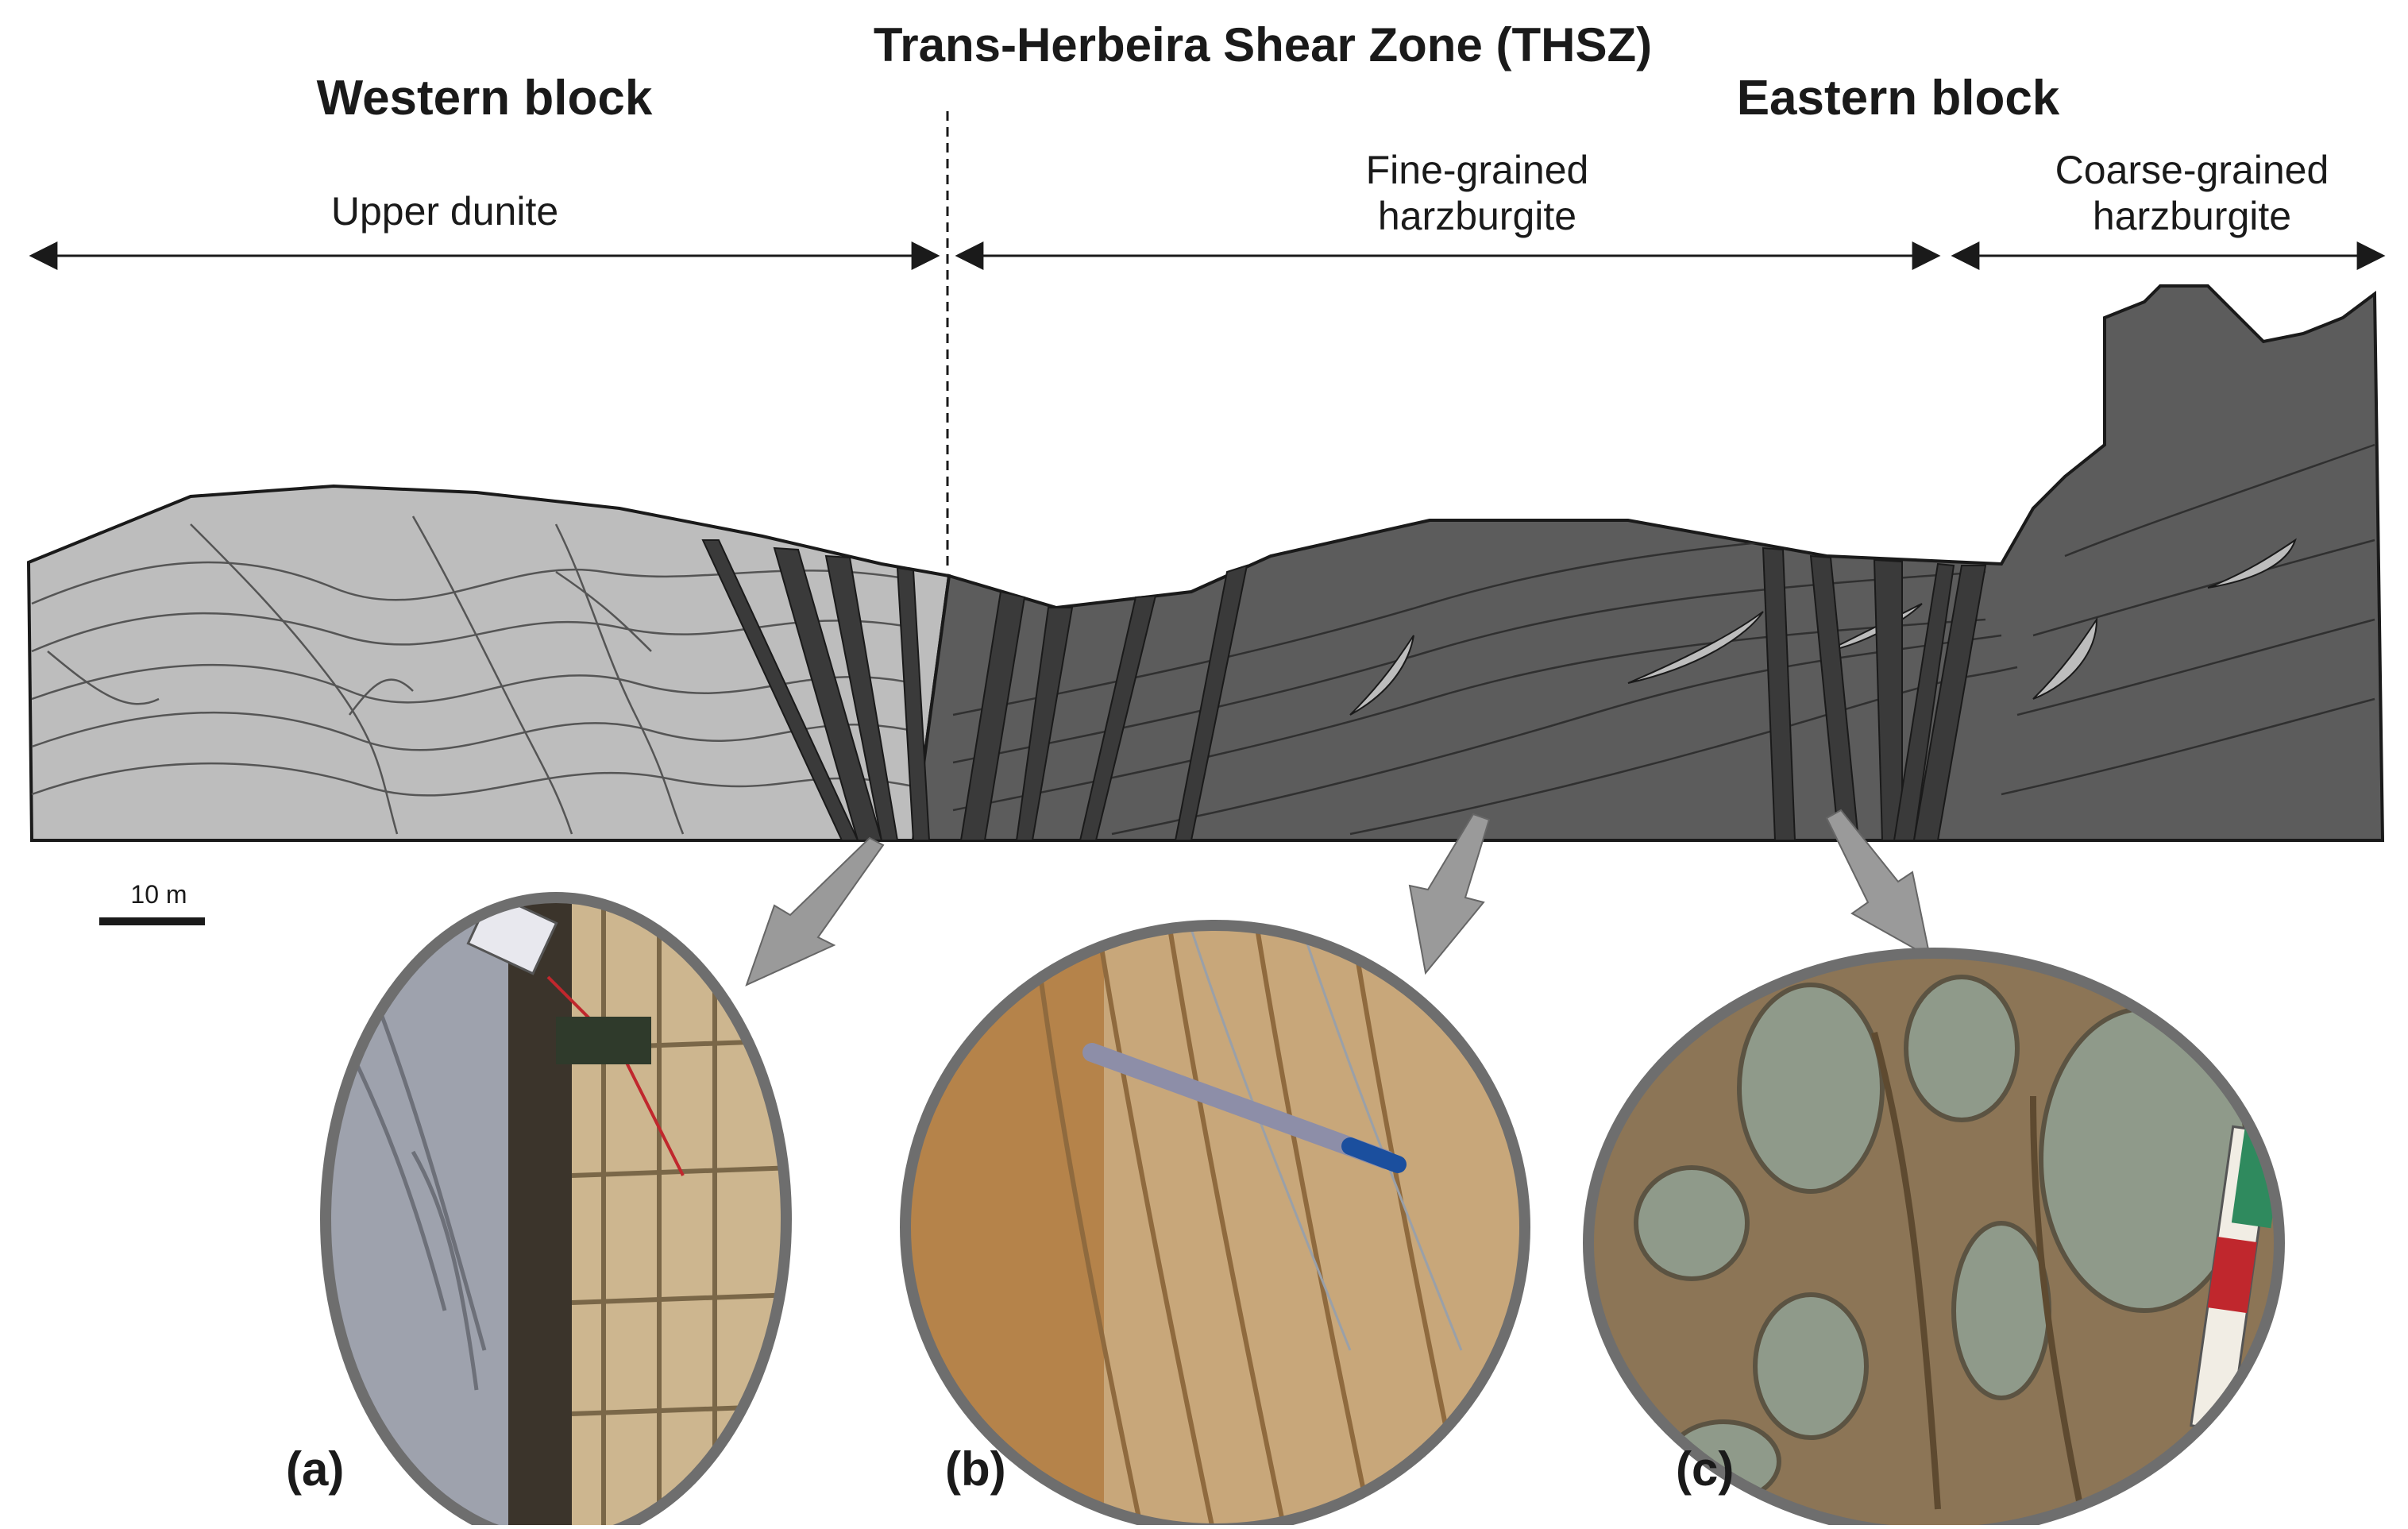 This screenshot has height=1529, width=2408. I want to click on scale-bar-label: 10 m, so click(158, 894).